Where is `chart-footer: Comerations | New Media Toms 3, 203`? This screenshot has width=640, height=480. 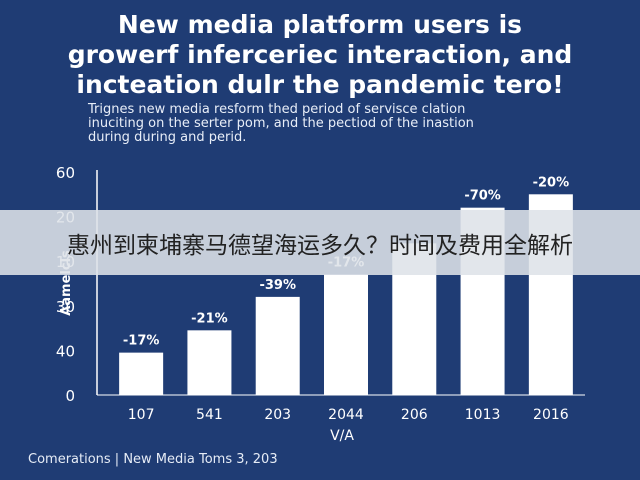
chart-footer: Comerations | New Media Toms 3, 203 is located at coordinates (153, 459).